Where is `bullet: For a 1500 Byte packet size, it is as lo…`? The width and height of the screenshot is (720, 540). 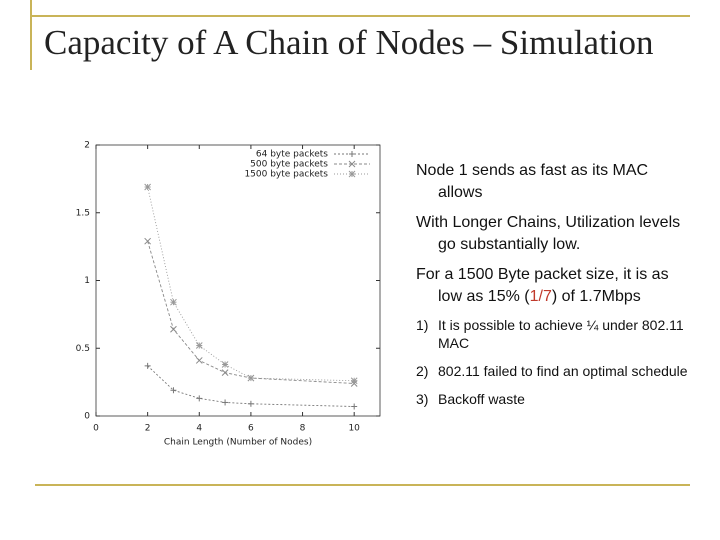 bullet: For a 1500 Byte packet size, it is as lo… is located at coordinates (556, 286).